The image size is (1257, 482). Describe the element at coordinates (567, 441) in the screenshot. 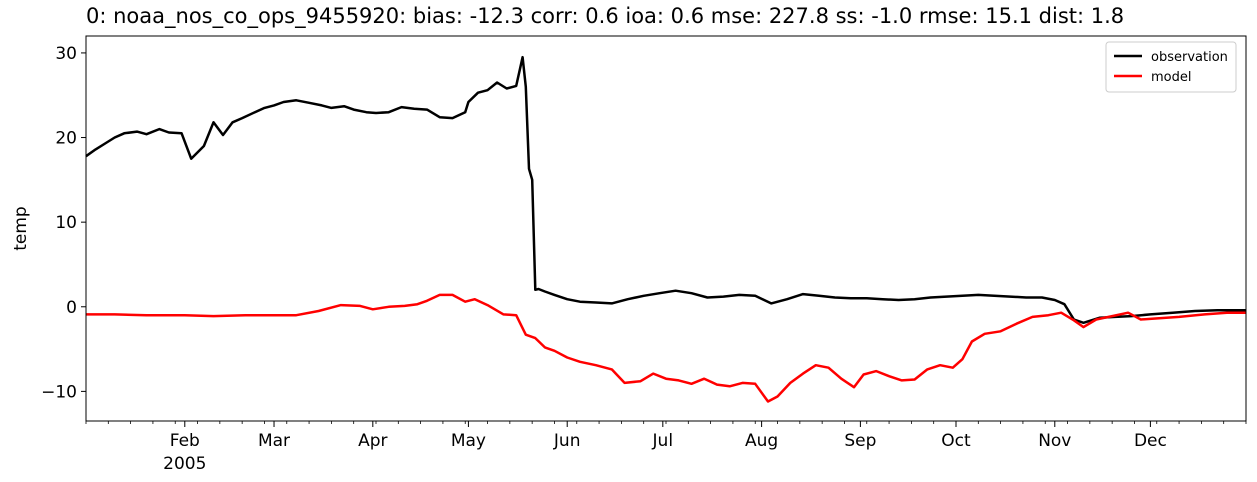

I see `x-tick-label: Jun` at that location.